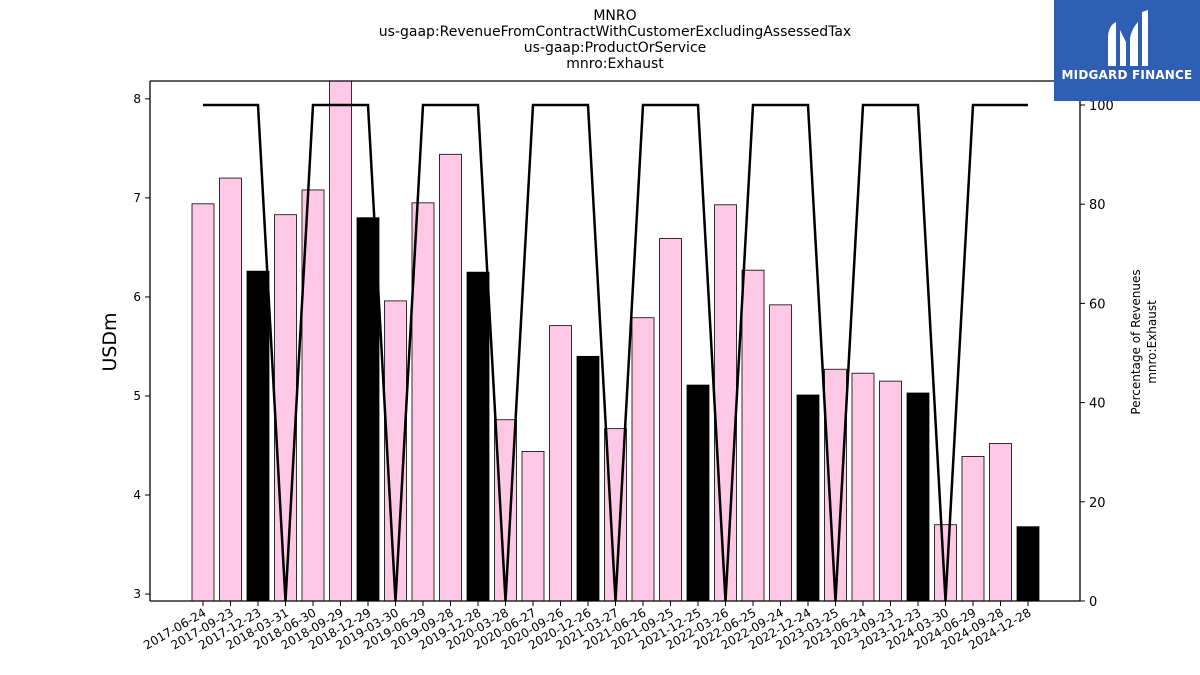 The width and height of the screenshot is (1200, 675). What do you see at coordinates (615, 64) in the screenshot?
I see `chart-title-line-4: mnro:Exhaust` at bounding box center [615, 64].